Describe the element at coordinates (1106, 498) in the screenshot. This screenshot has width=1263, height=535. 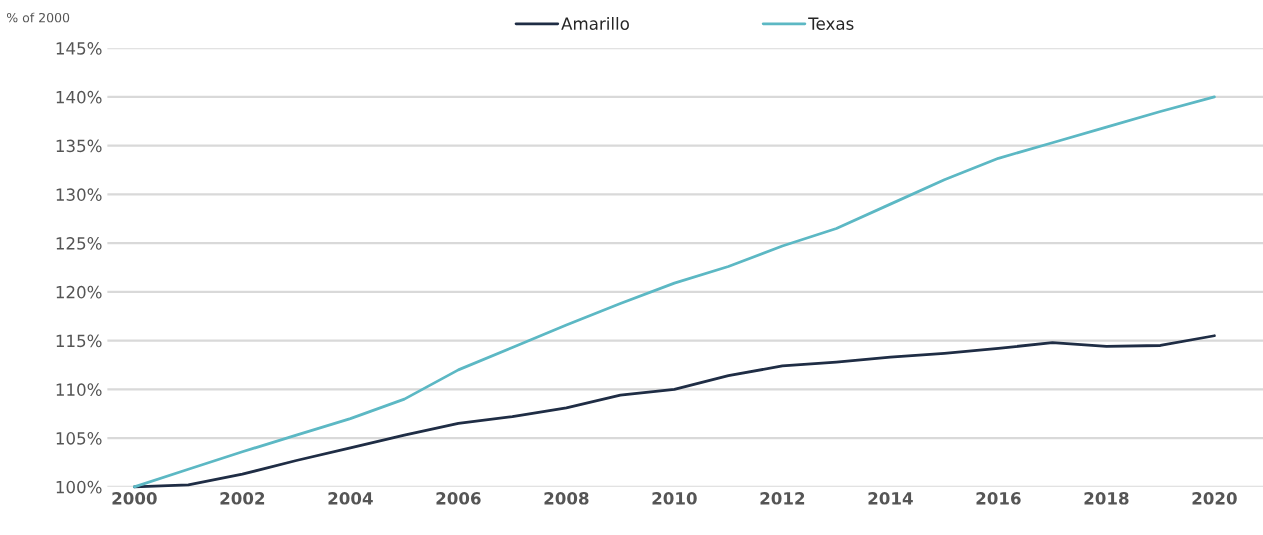
I see `x-tick-label: 2018` at that location.